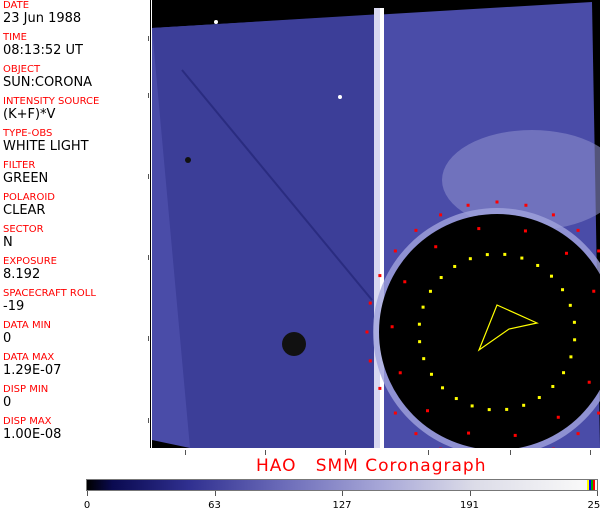 The image size is (600, 512). Describe the element at coordinates (32, 434) in the screenshot. I see `field-value: 1.00E-08` at that location.